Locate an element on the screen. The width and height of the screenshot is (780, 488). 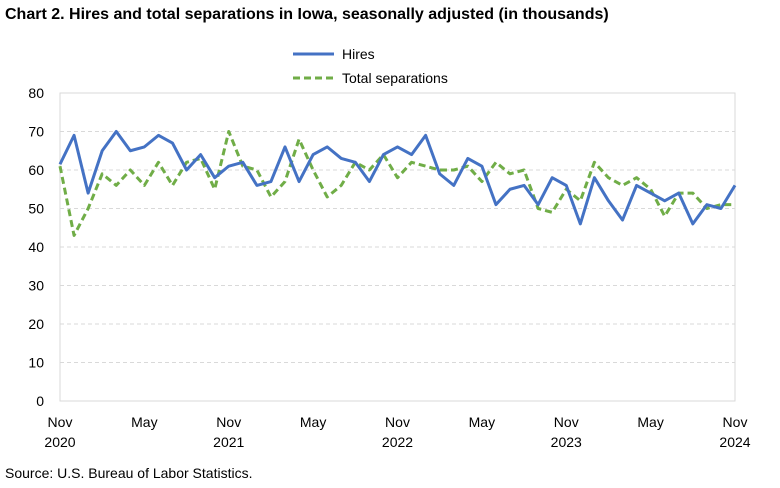
legend: Hires Total separations is located at coordinates (370, 66).